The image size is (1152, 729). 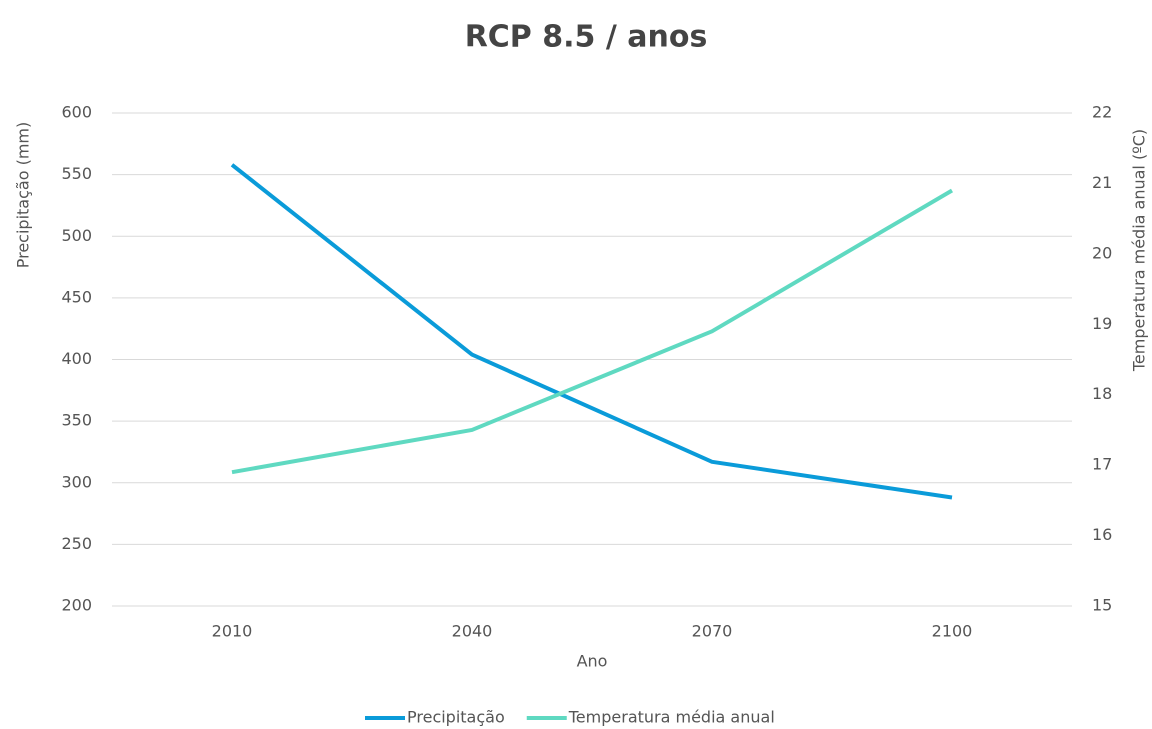 What do you see at coordinates (76, 296) in the screenshot?
I see `y-tick-label: 450` at bounding box center [76, 296].